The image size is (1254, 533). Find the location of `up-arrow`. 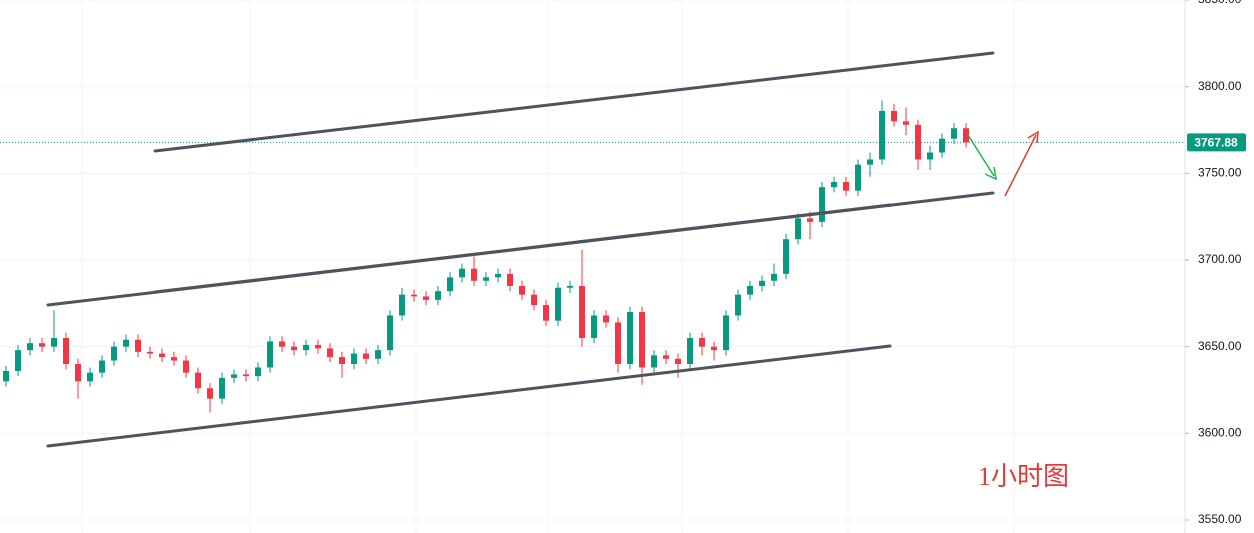

up-arrow is located at coordinates (1021, 163).